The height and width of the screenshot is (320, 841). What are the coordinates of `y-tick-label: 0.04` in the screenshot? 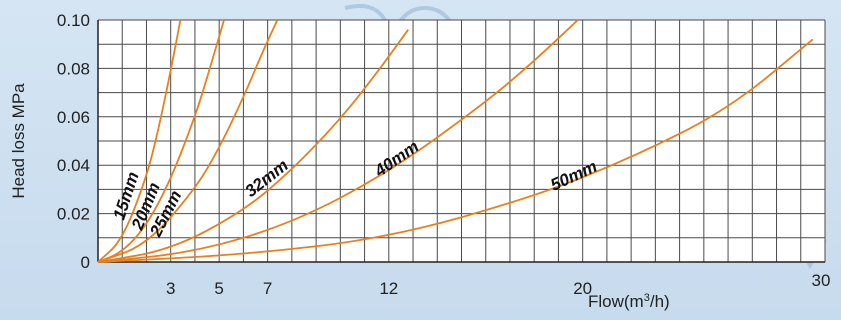 It's located at (73, 165).